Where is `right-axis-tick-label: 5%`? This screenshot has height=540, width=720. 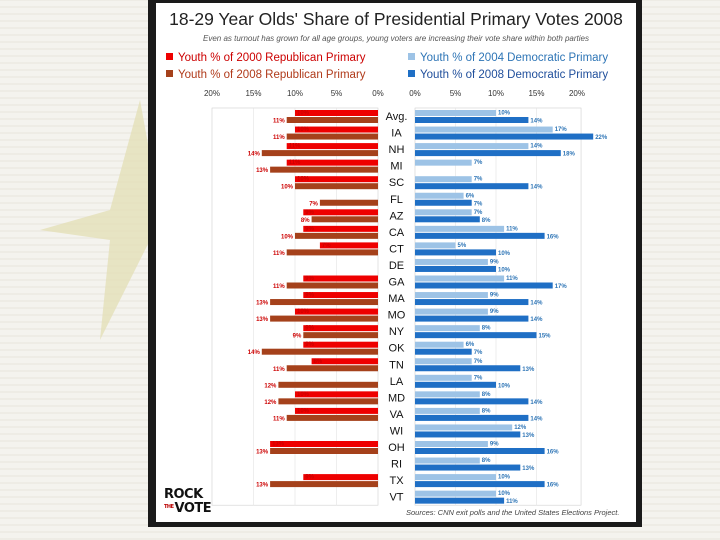 right-axis-tick-label: 5% is located at coordinates (456, 93).